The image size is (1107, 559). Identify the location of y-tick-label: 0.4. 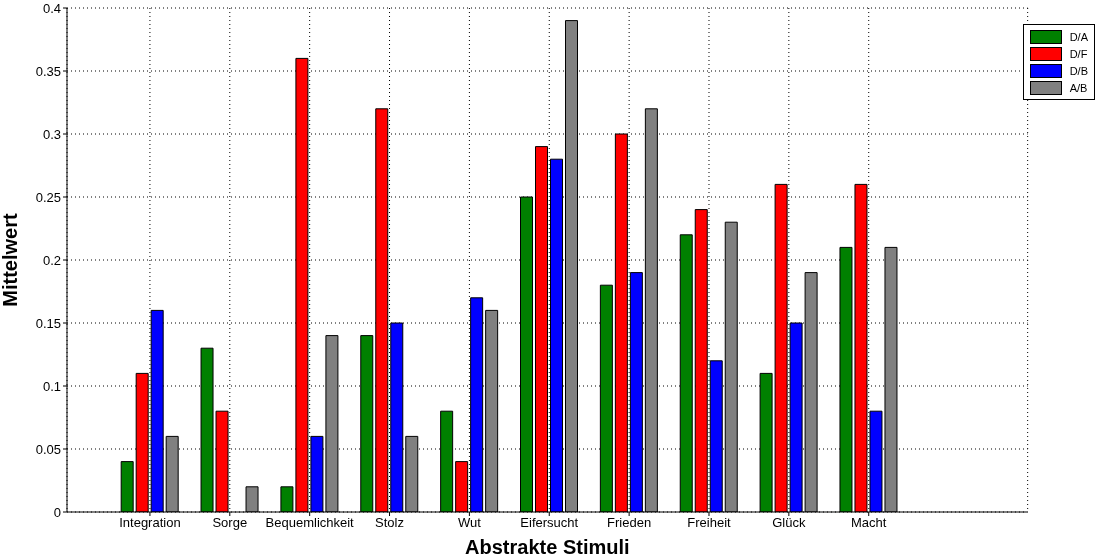
(51, 8).